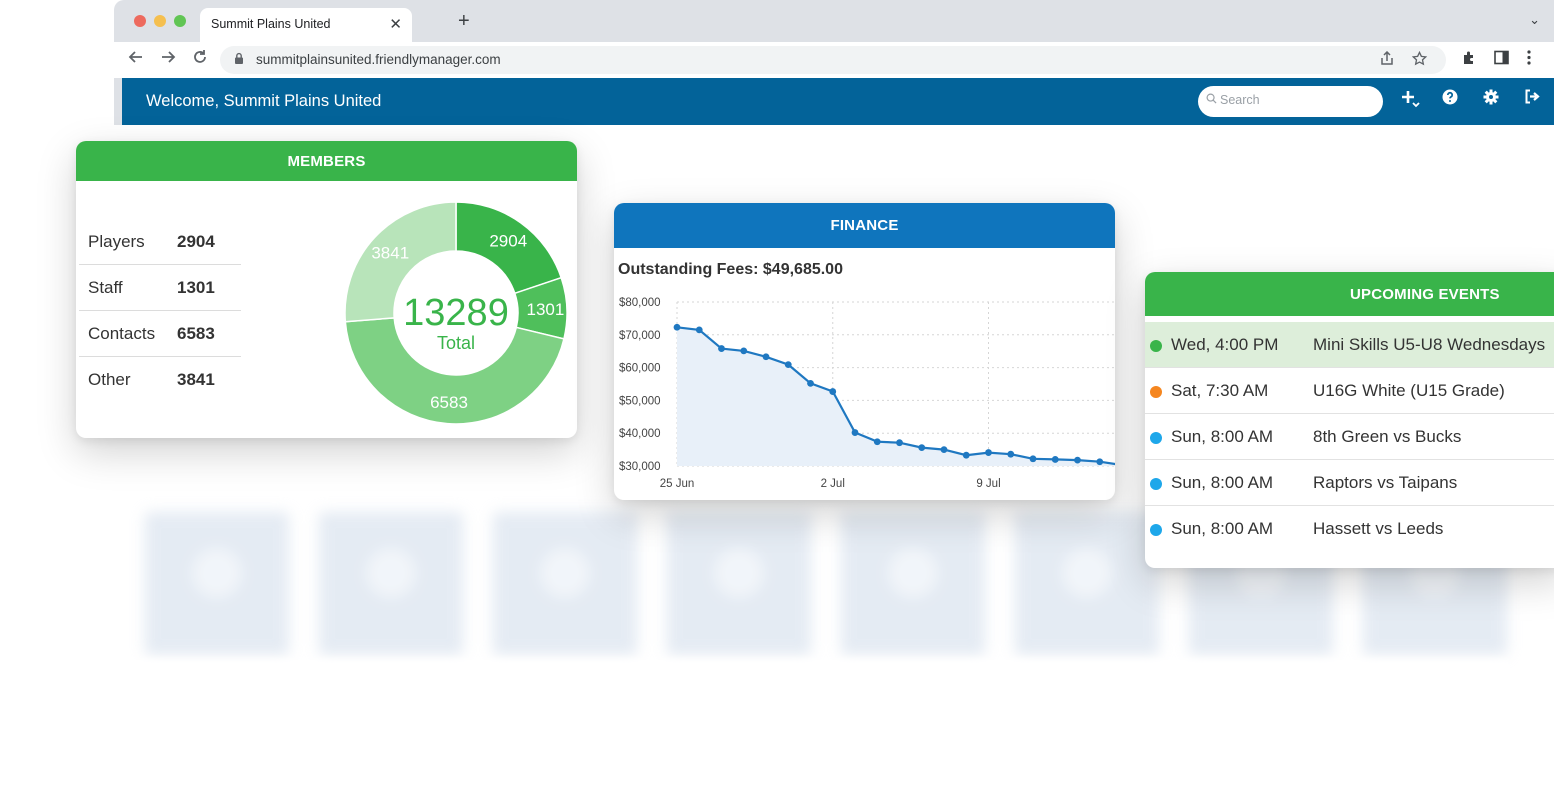 The height and width of the screenshot is (803, 1554). I want to click on side-panel-icon, so click(1501, 59).